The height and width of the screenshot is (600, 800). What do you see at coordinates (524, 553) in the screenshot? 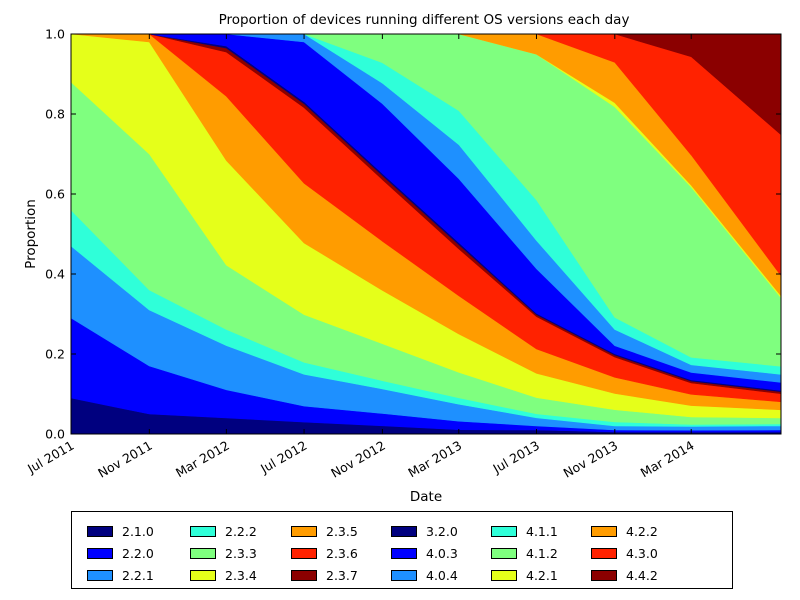
I see `legend-item: 4.1.2` at bounding box center [524, 553].